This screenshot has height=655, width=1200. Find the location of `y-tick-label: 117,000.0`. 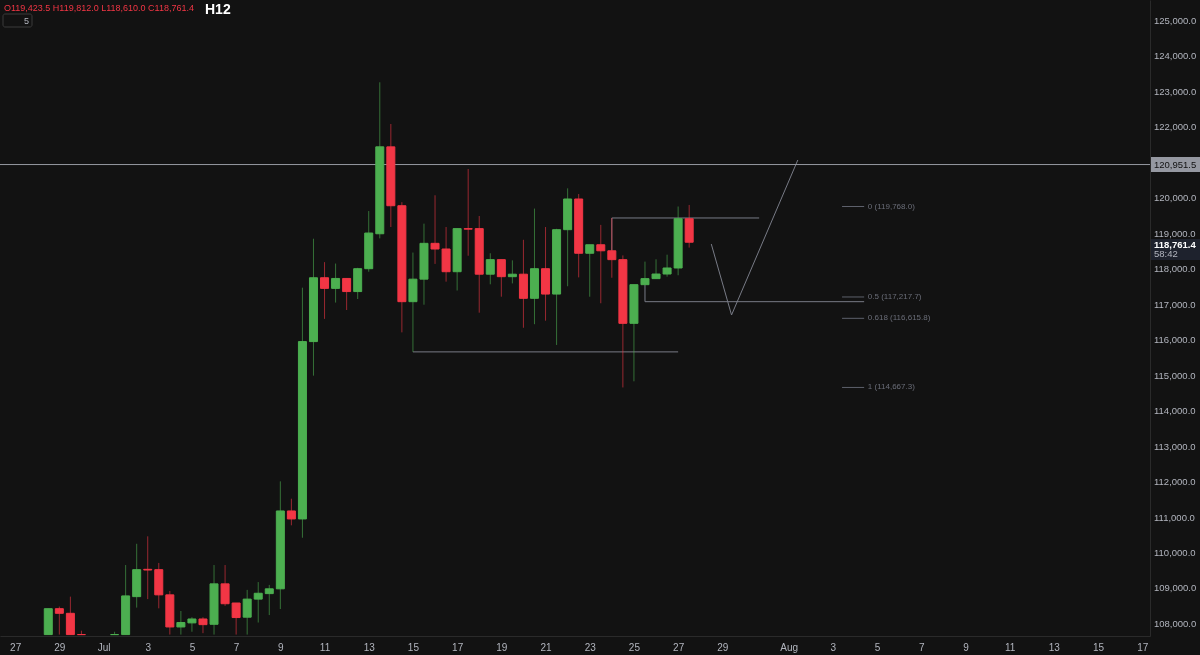

y-tick-label: 117,000.0 is located at coordinates (1175, 304).